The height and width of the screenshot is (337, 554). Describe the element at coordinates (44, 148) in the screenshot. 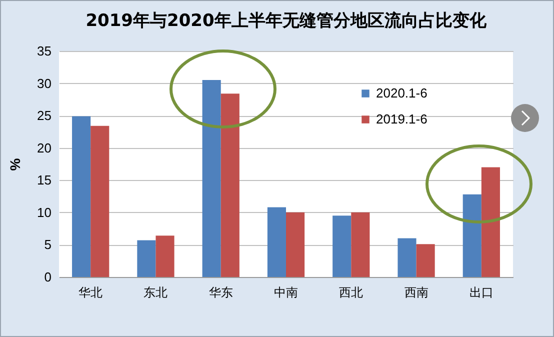

I see `y-tick-label: 20` at that location.